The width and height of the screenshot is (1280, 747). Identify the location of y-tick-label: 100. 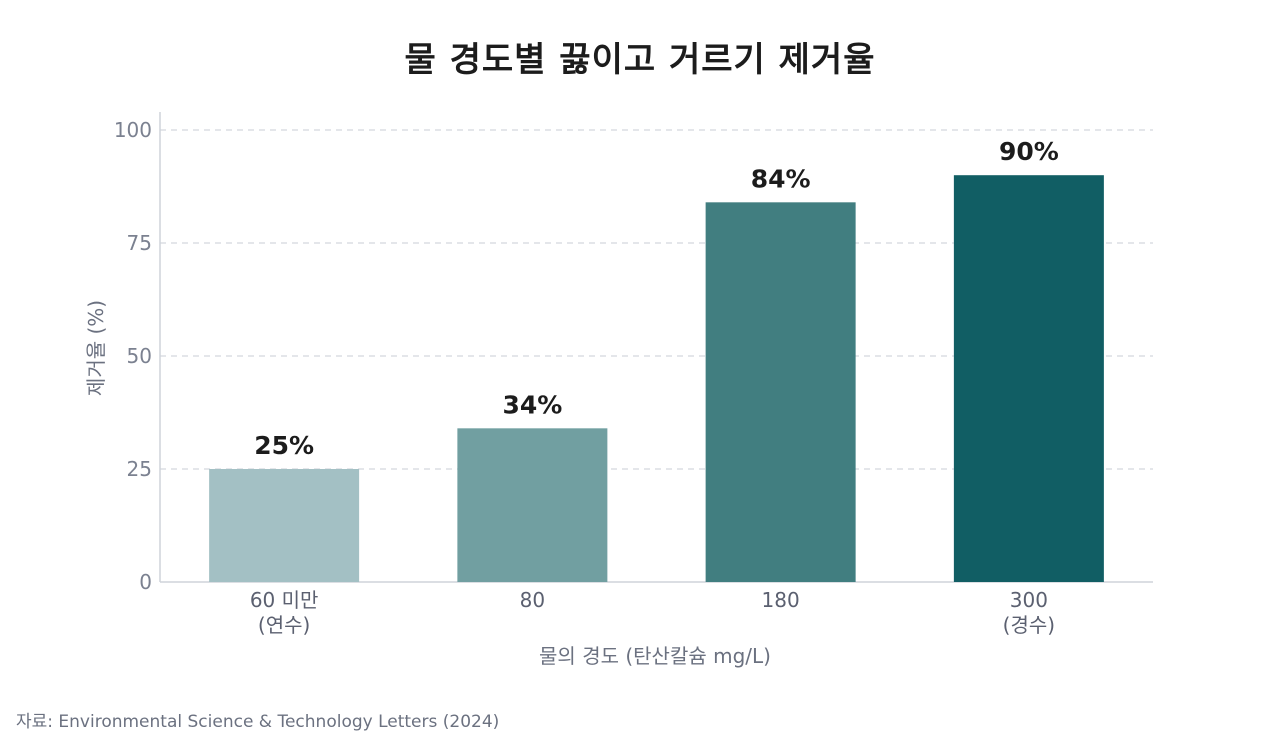
(133, 130).